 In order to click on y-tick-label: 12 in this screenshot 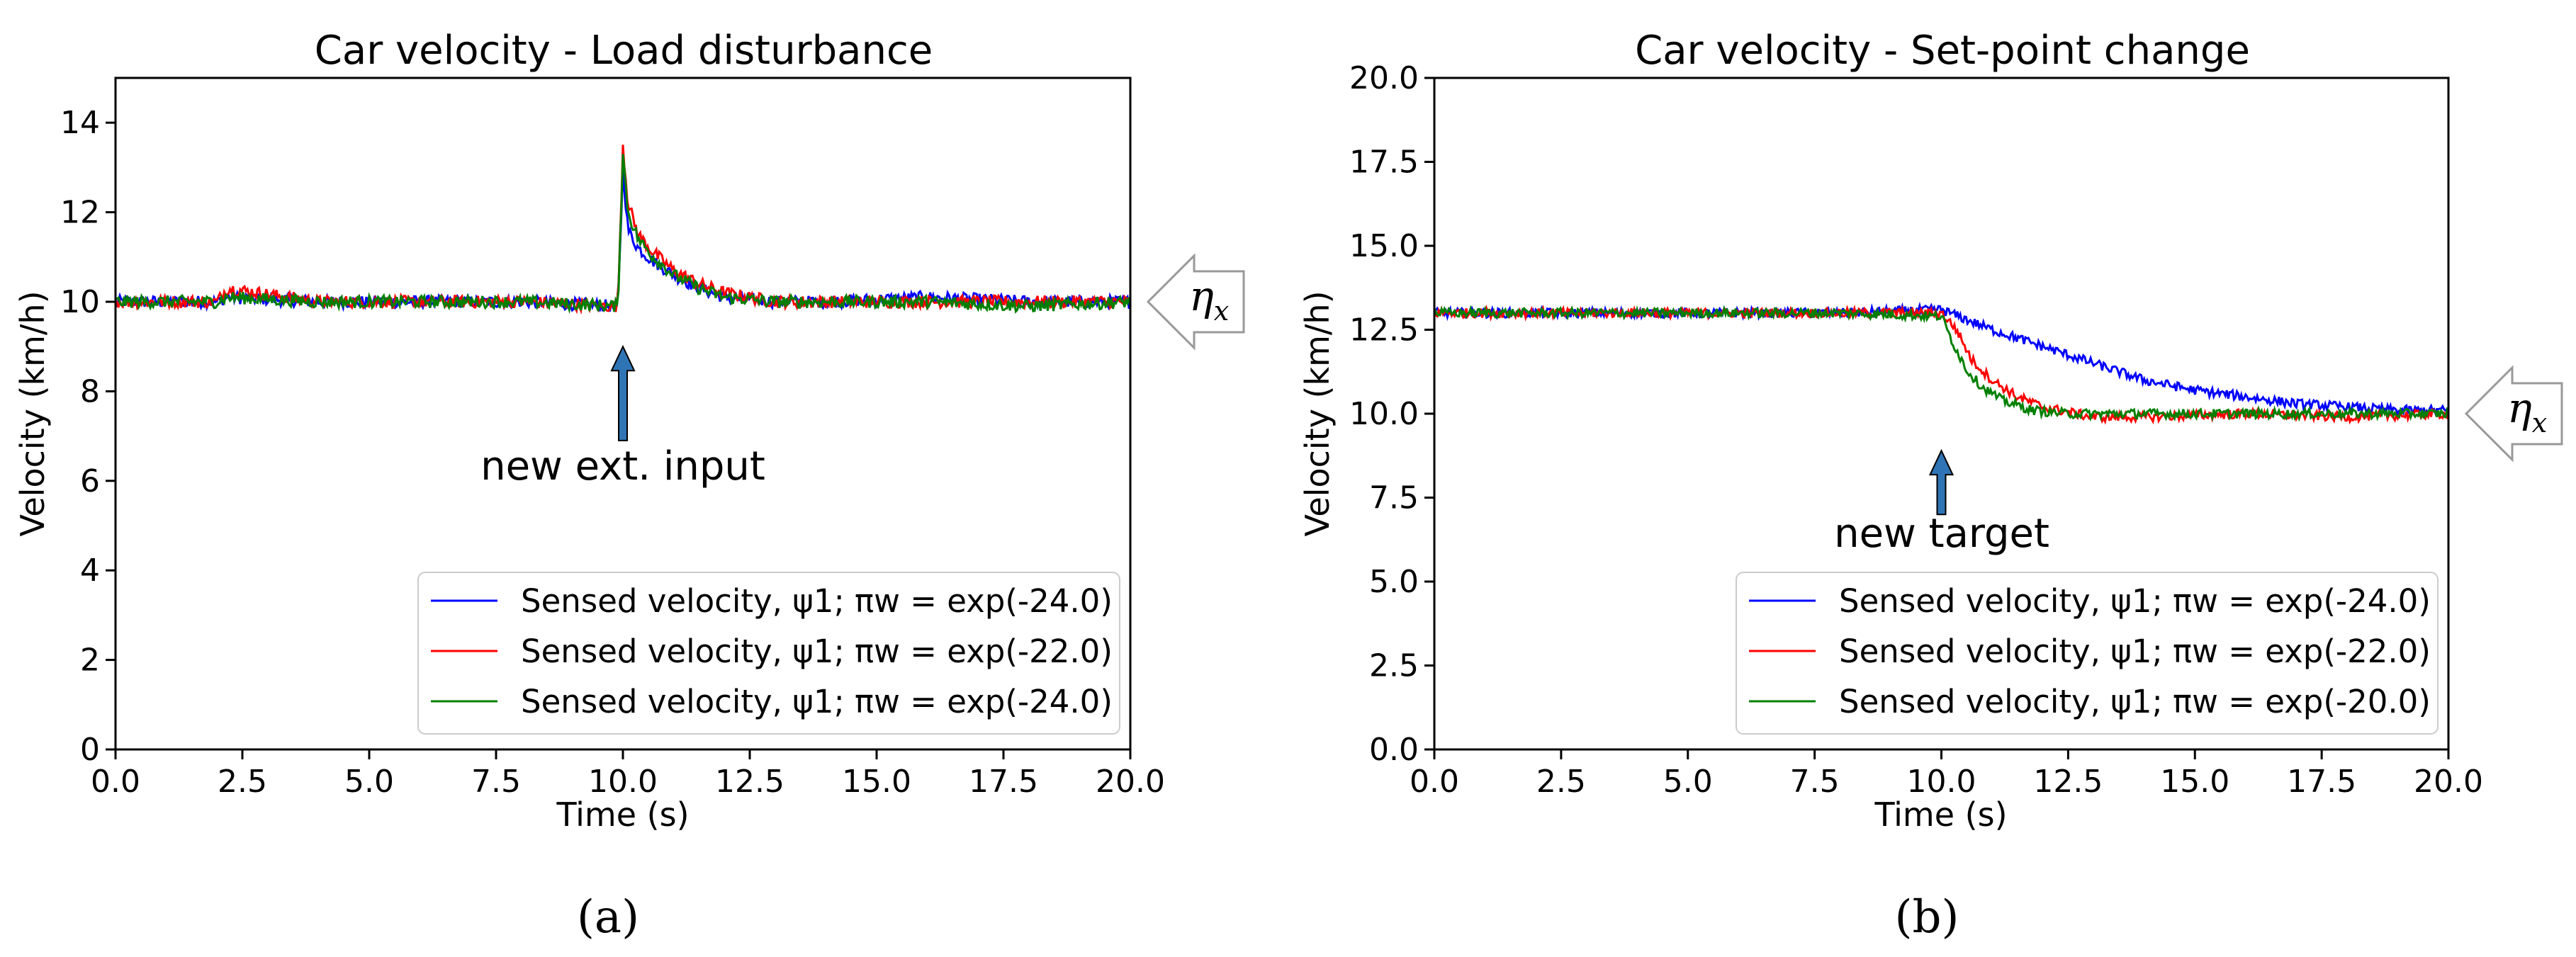, I will do `click(80, 213)`.